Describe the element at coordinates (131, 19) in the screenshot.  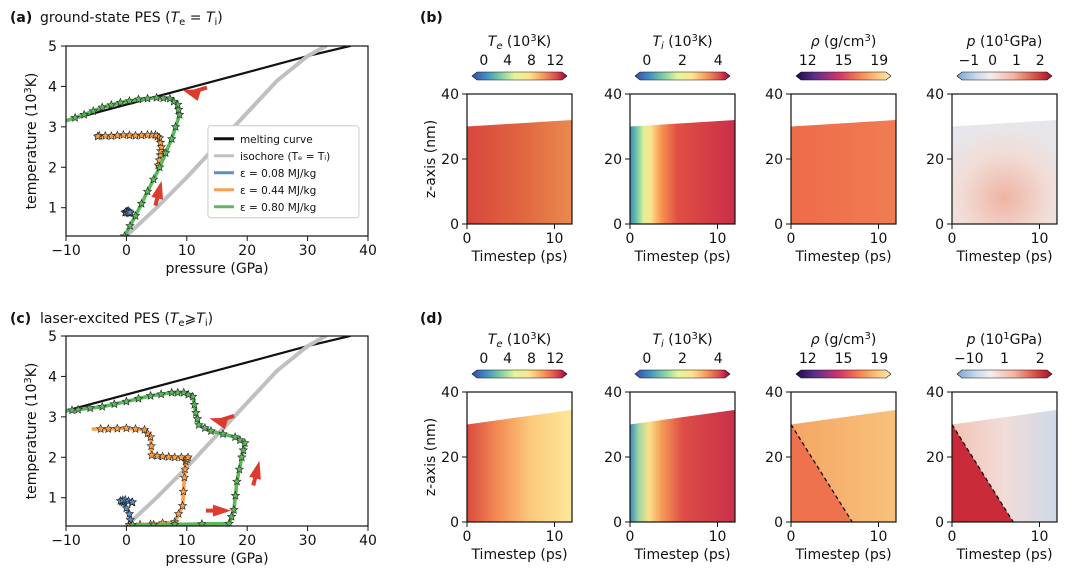
I see `panel-a-title: ground-state PES (Te = Ti)` at that location.